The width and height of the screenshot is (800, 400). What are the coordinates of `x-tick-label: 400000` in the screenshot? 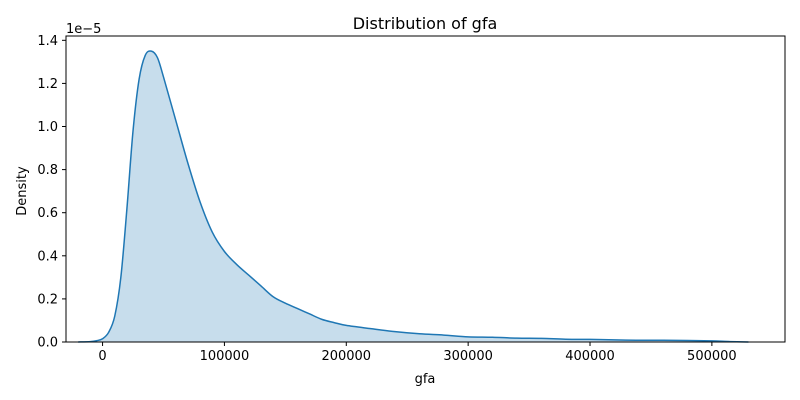 It's located at (590, 356).